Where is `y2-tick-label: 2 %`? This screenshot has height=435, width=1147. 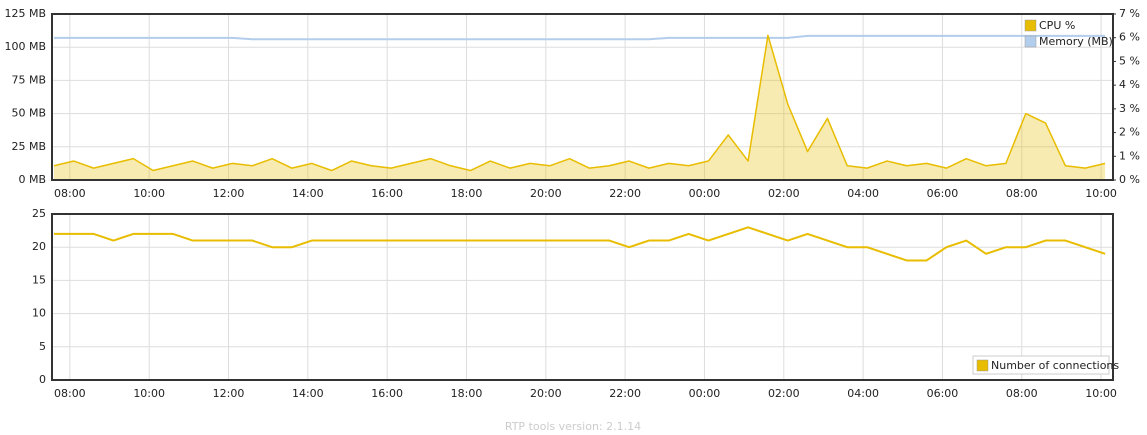 y2-tick-label: 2 % is located at coordinates (1129, 132).